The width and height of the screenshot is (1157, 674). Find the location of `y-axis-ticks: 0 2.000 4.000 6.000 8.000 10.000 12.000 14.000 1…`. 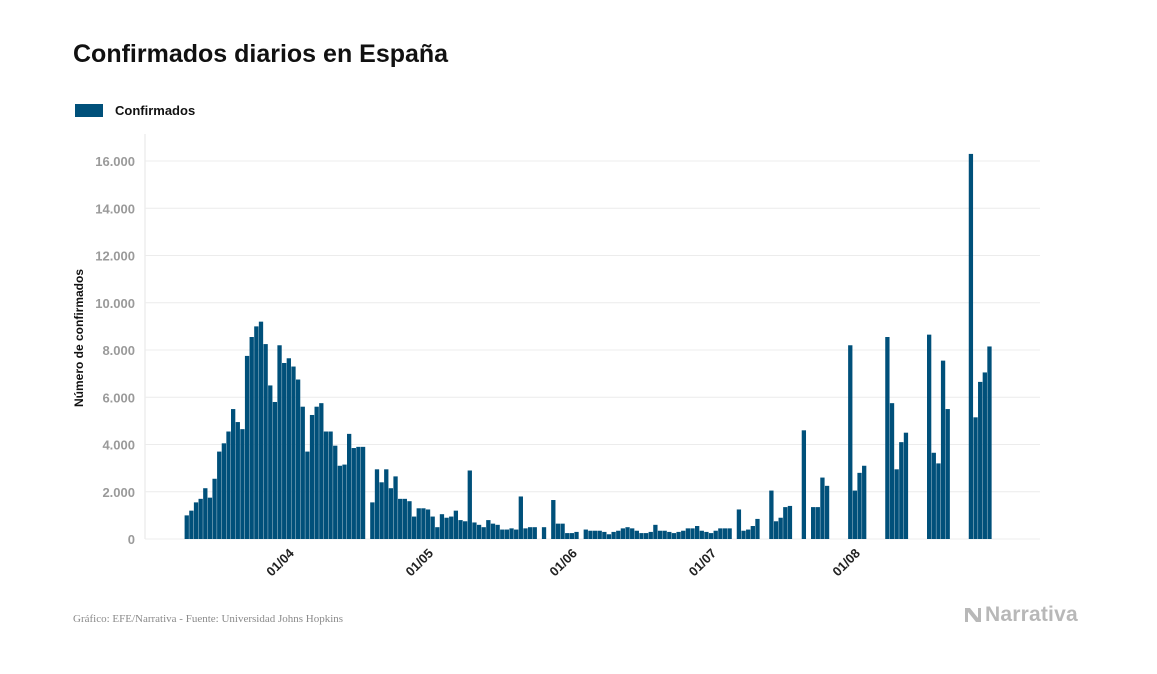

y-axis-ticks: 0 2.000 4.000 6.000 8.000 10.000 12.000 14.000 1… is located at coordinates (115, 350).